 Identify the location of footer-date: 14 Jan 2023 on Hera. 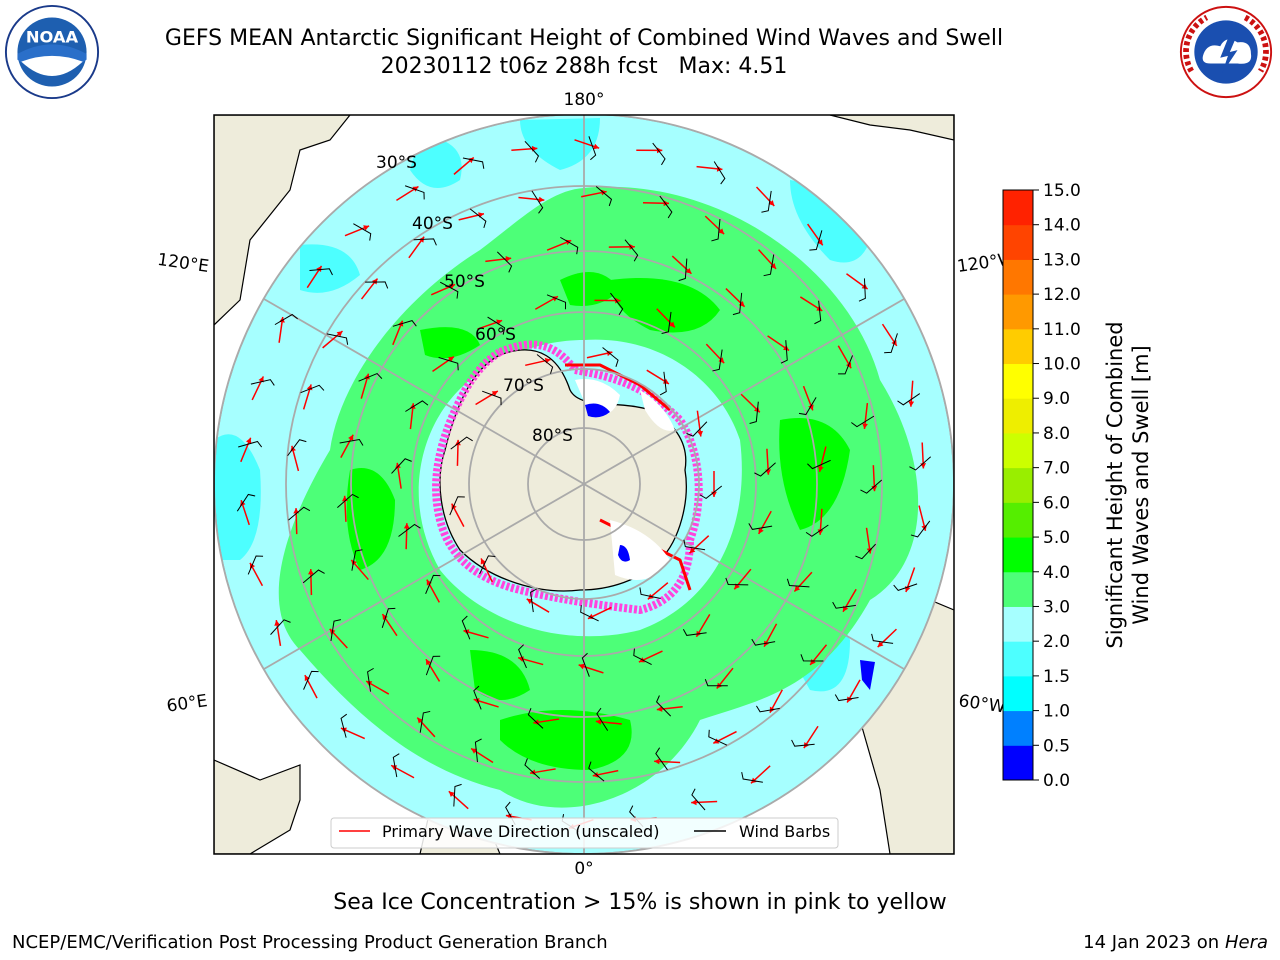
(1175, 942).